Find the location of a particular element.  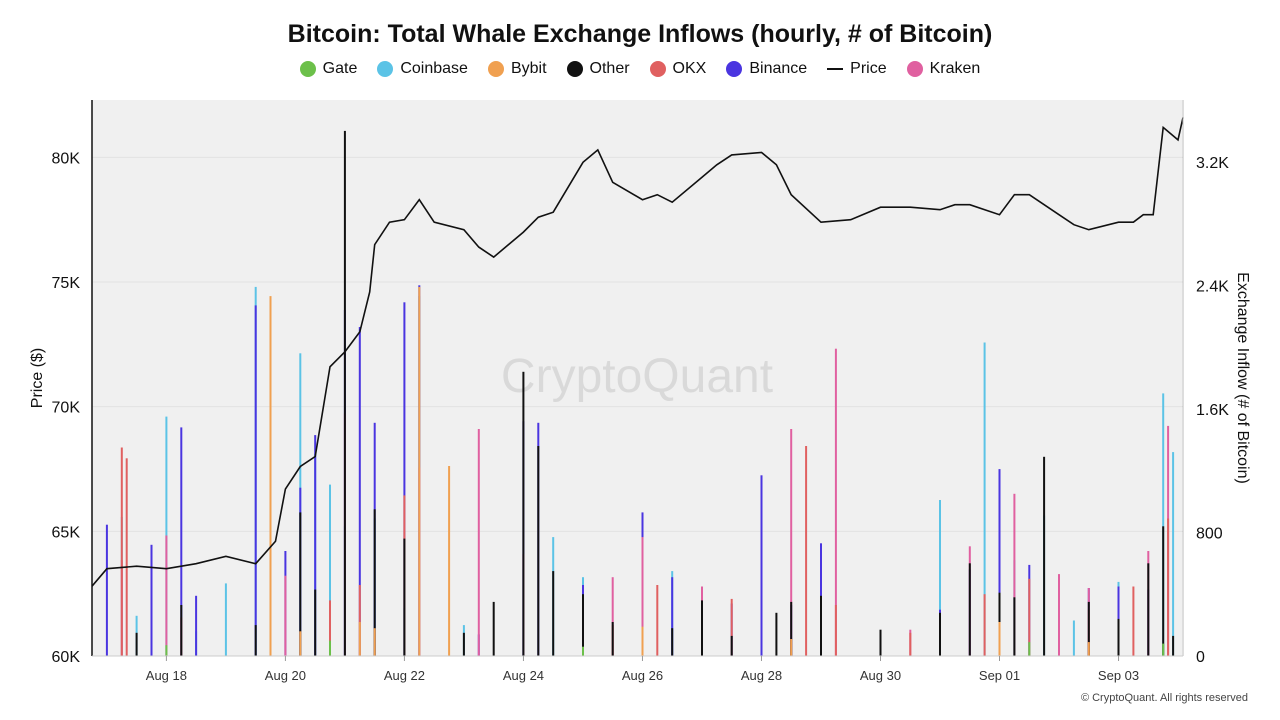

legend-label-binance: Binance is located at coordinates (778, 68).